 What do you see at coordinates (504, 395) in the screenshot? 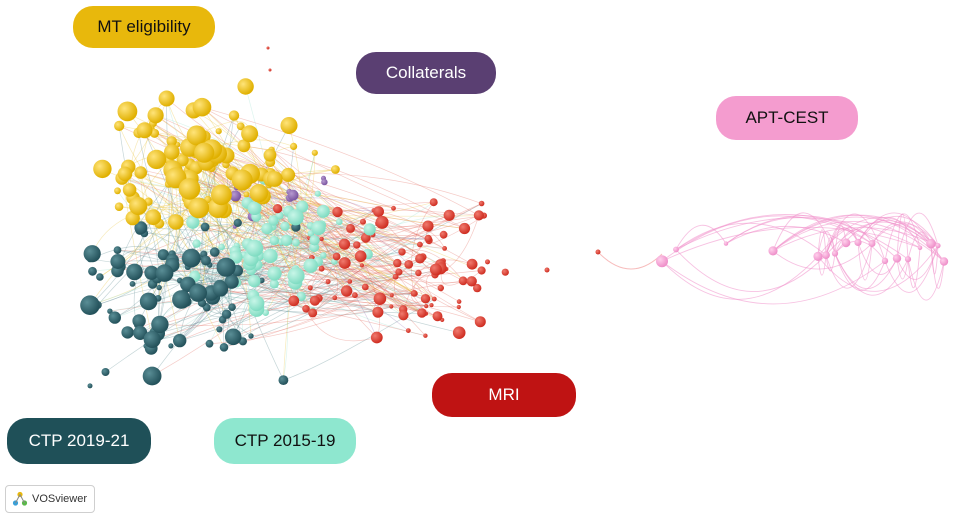
I see `cluster-label-mri: MRI` at bounding box center [504, 395].